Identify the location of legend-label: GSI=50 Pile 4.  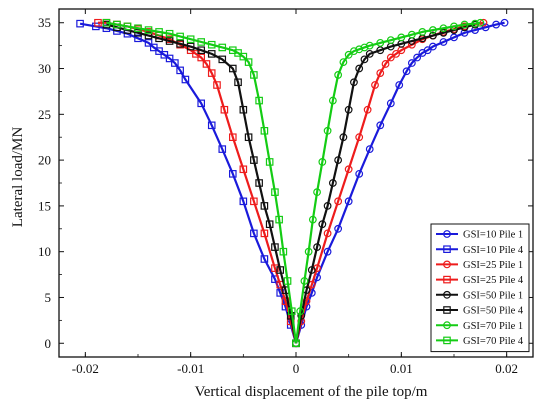
(493, 311).